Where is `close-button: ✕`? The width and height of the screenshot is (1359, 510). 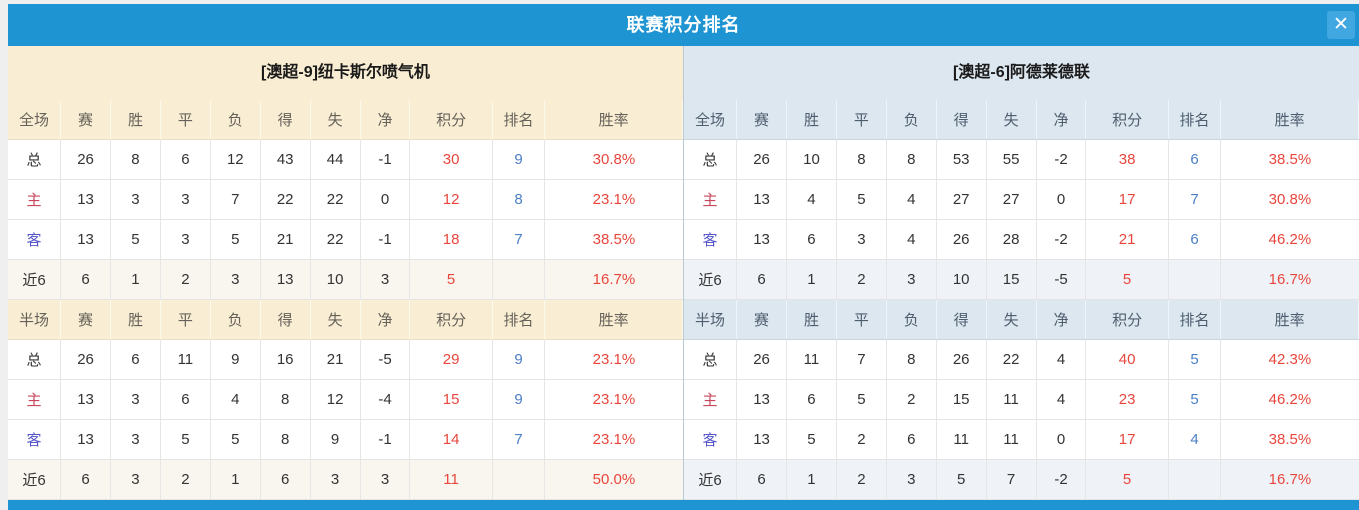
close-button: ✕ is located at coordinates (1341, 25).